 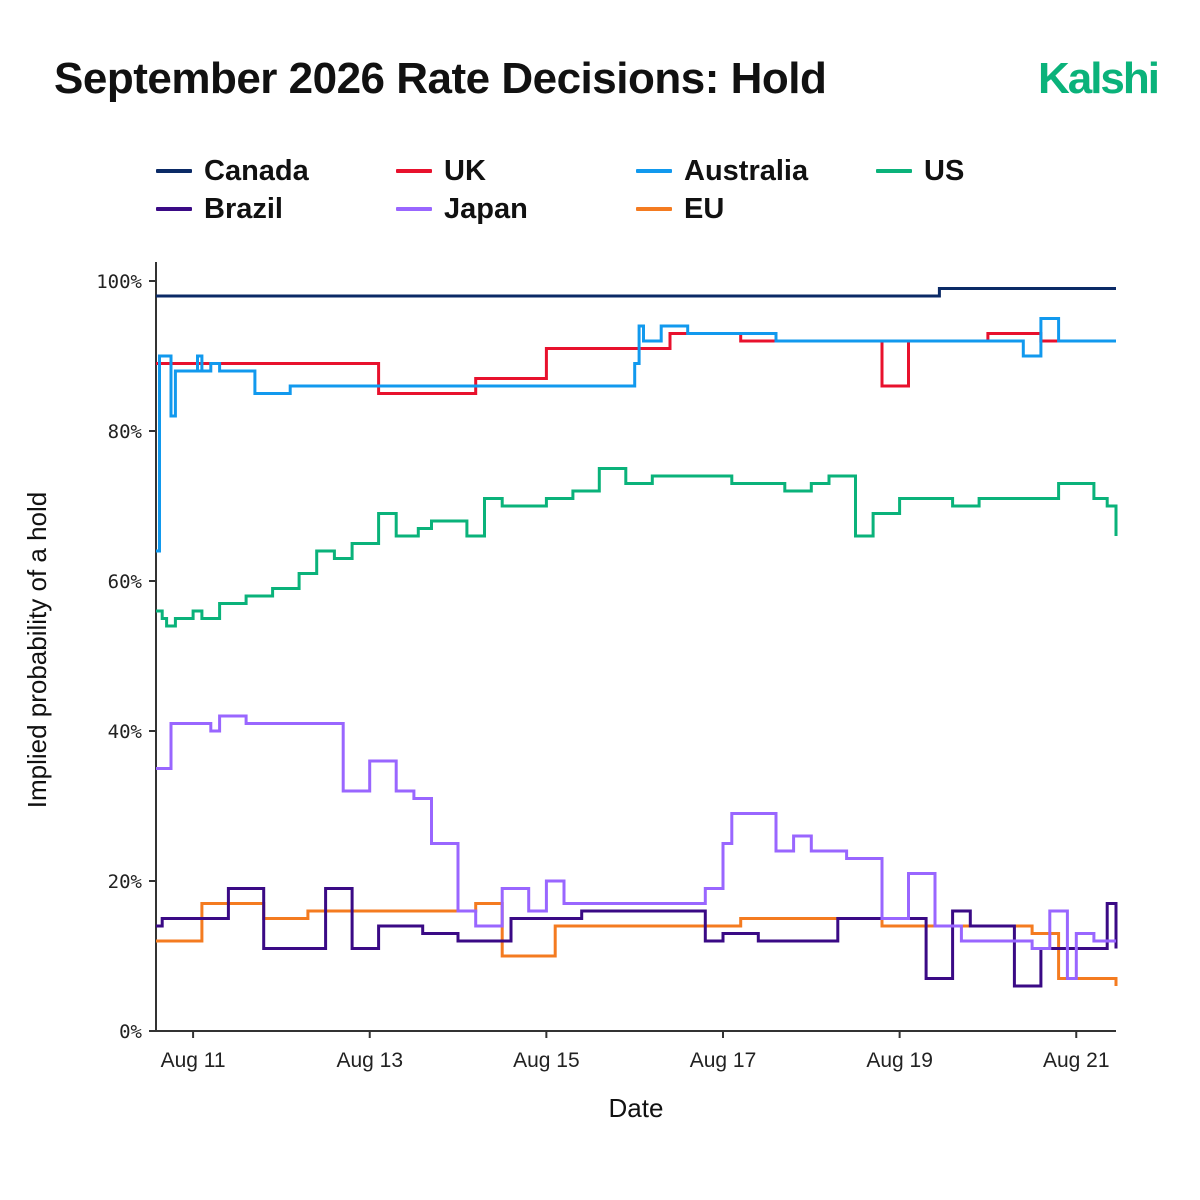 What do you see at coordinates (636, 292) in the screenshot?
I see `series-line-canada` at bounding box center [636, 292].